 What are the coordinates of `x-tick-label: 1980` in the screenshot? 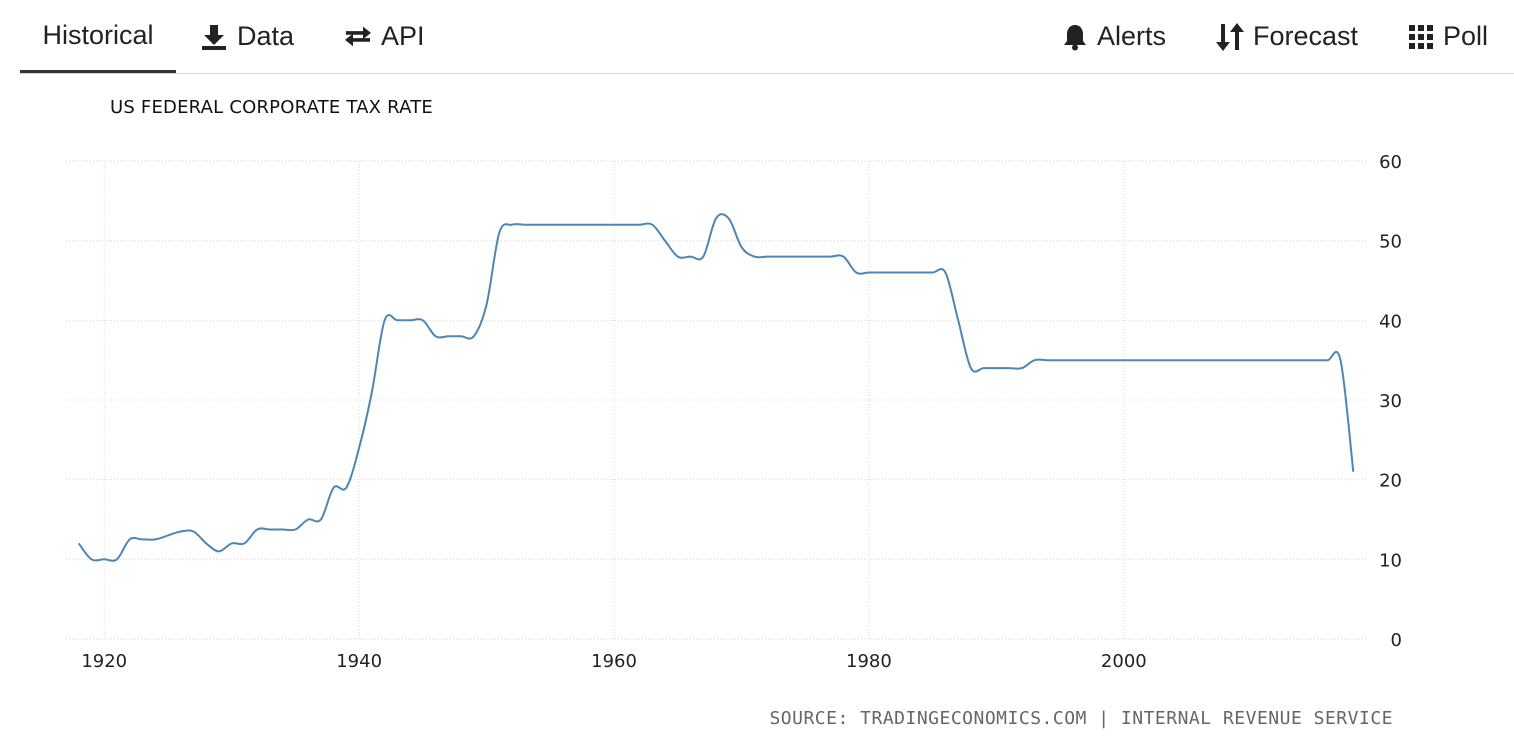 It's located at (869, 661).